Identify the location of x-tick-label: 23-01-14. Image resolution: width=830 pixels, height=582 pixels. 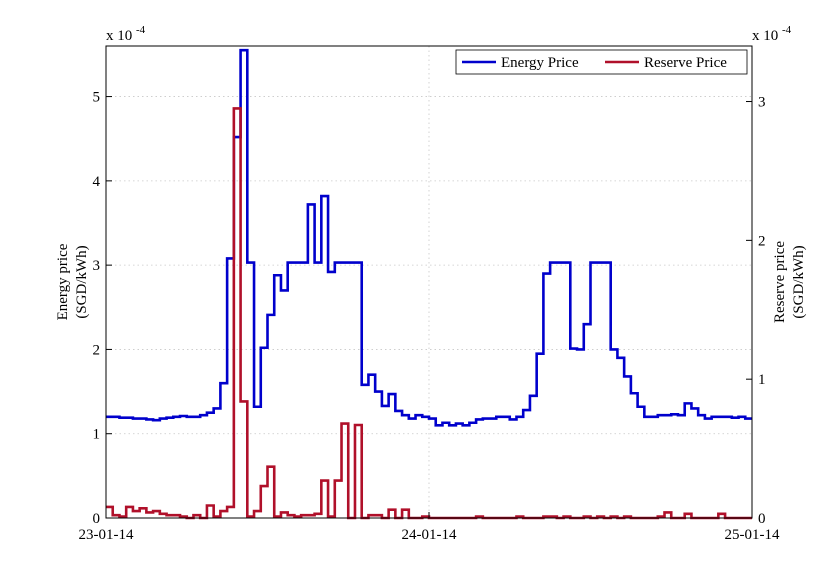
(106, 535).